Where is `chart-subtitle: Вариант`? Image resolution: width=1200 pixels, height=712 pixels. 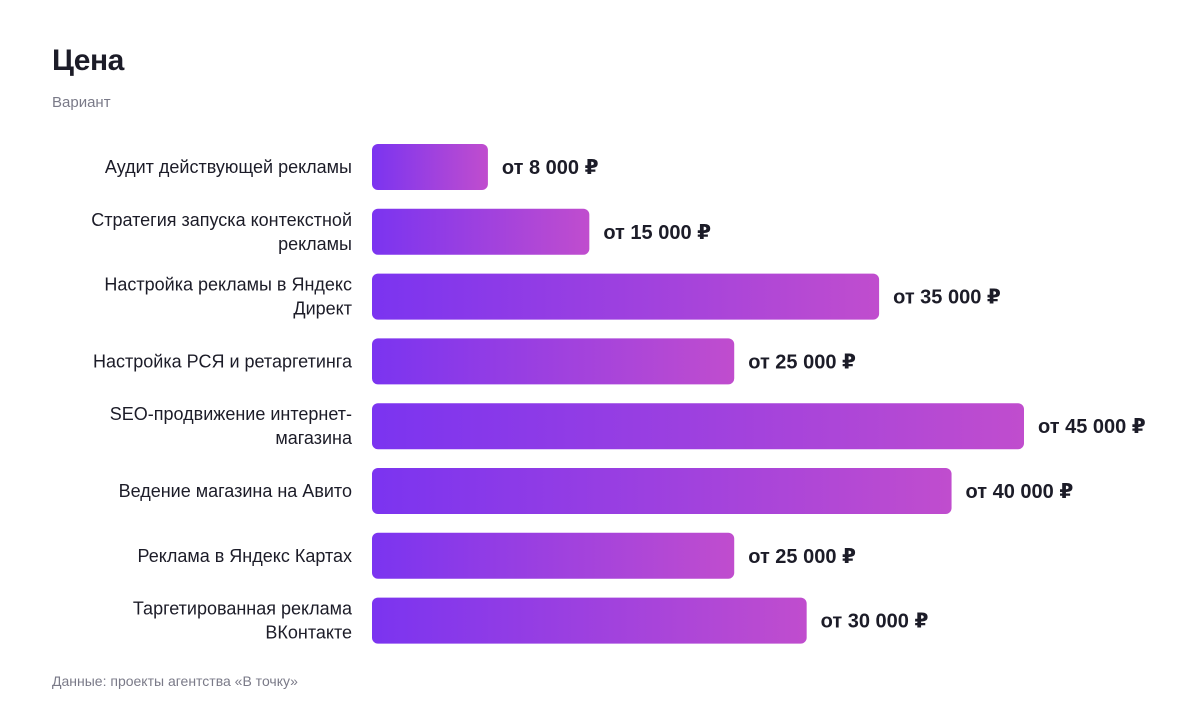
chart-subtitle: Вариант is located at coordinates (81, 102).